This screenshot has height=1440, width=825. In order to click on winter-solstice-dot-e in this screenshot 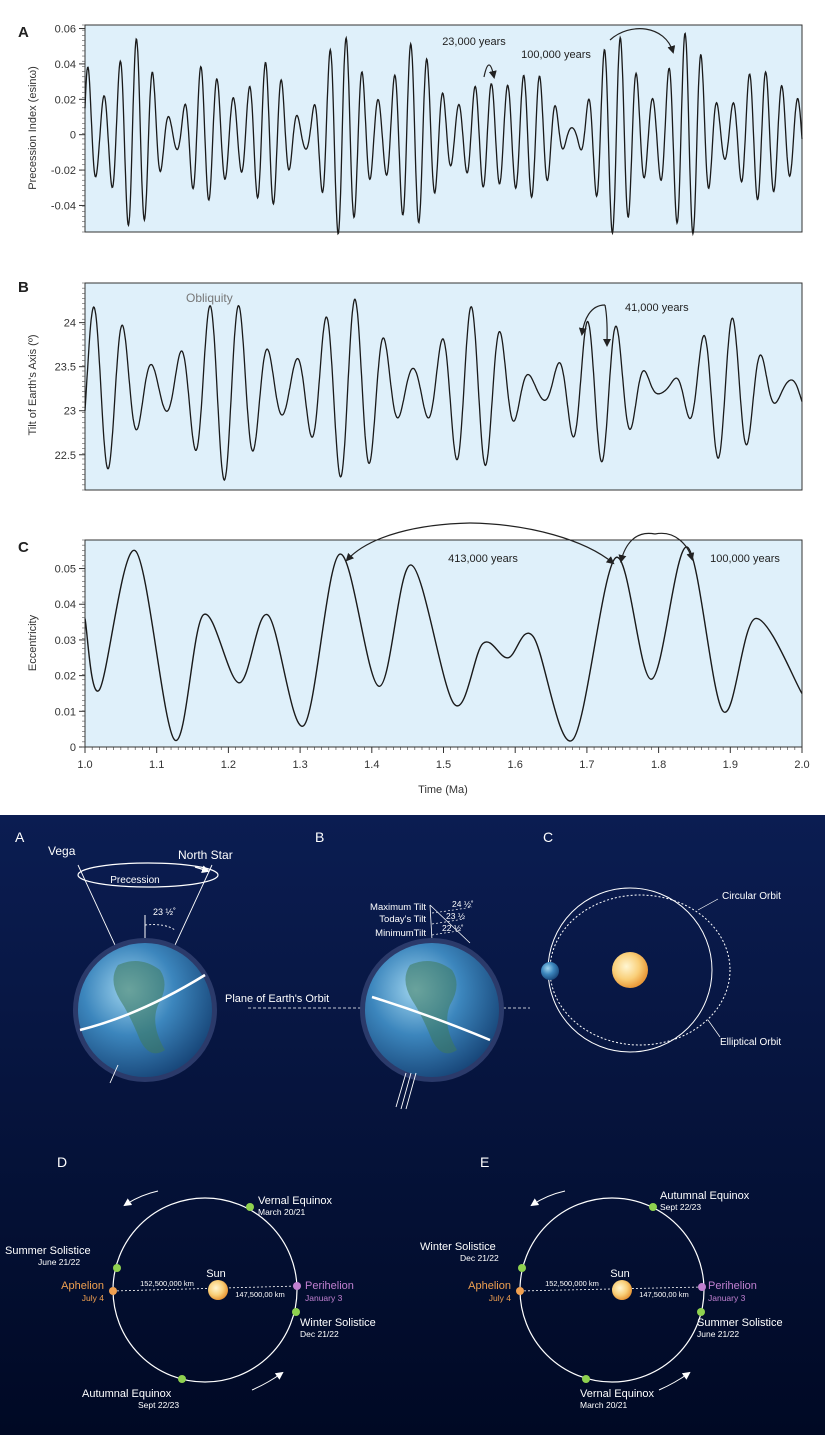, I will do `click(522, 1268)`.